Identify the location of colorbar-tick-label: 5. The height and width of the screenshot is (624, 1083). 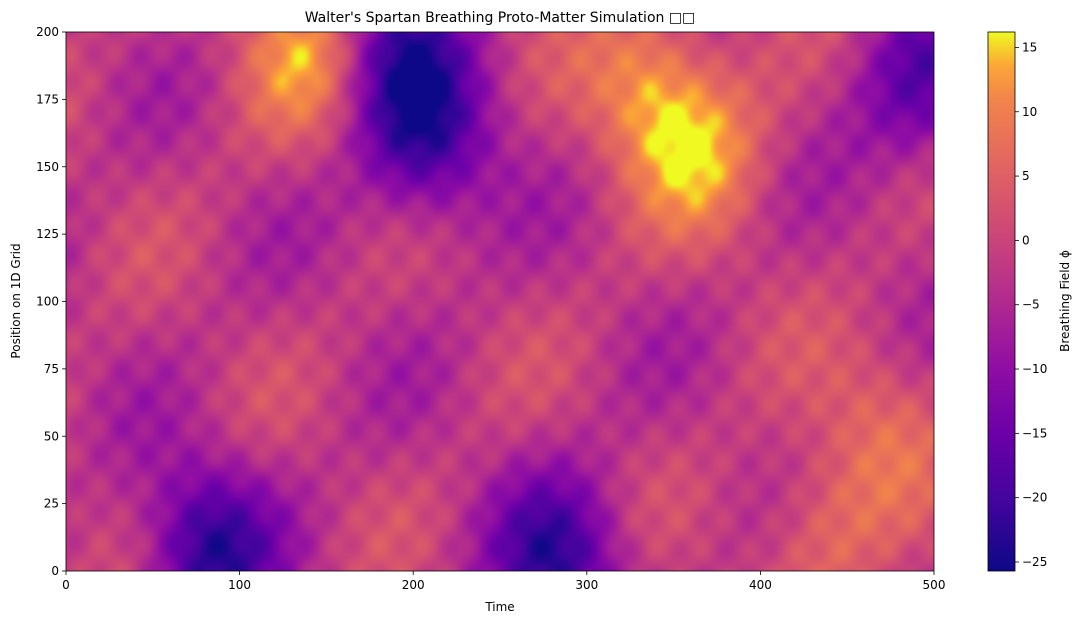
(1026, 176).